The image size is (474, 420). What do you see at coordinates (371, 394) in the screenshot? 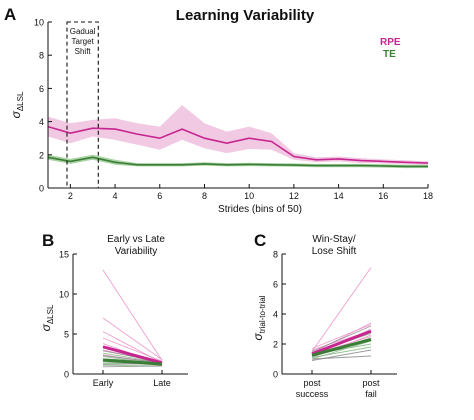
I see `x-tick-label: fail` at bounding box center [371, 394].